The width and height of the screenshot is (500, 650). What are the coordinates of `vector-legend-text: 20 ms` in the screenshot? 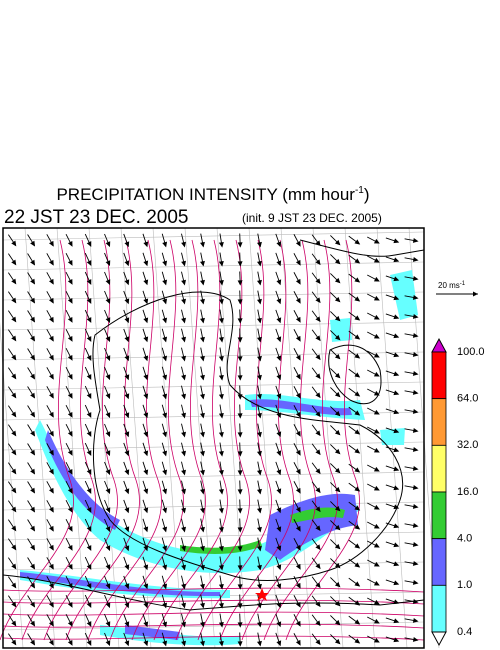 It's located at (449, 285).